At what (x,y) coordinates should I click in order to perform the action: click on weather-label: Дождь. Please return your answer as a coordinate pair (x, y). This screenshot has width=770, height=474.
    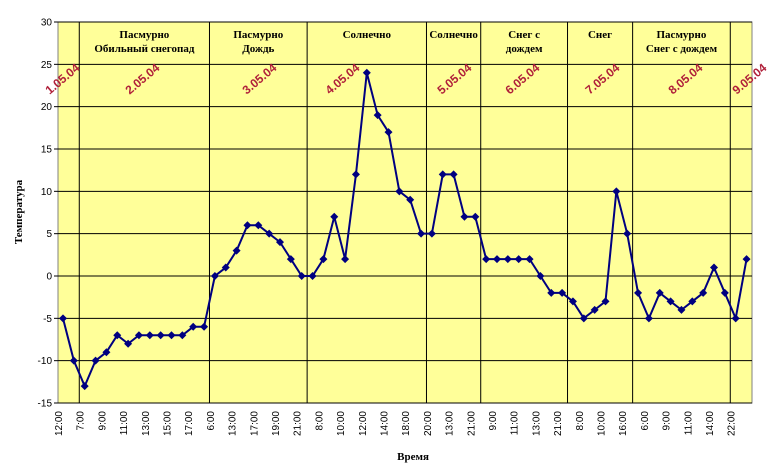
    Looking at the image, I should click on (258, 49).